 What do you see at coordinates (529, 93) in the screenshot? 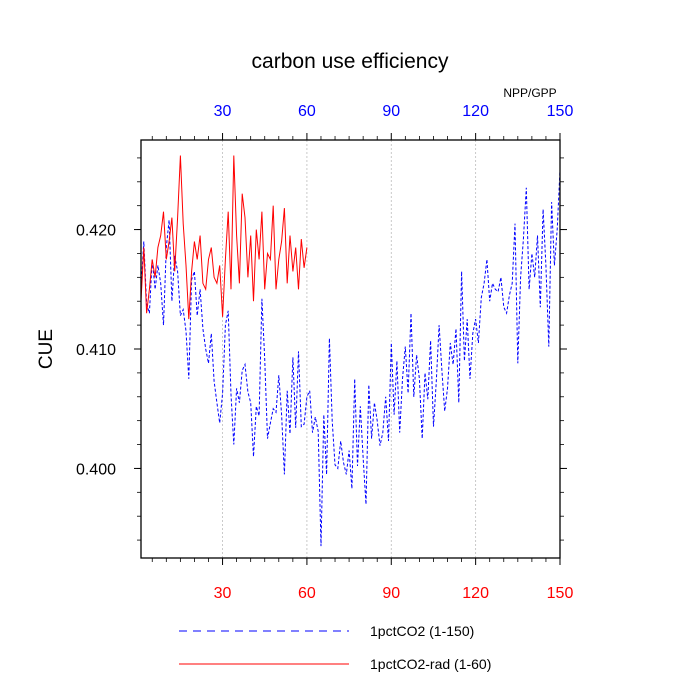
I see `chart-subtitle: NPP/GPP` at bounding box center [529, 93].